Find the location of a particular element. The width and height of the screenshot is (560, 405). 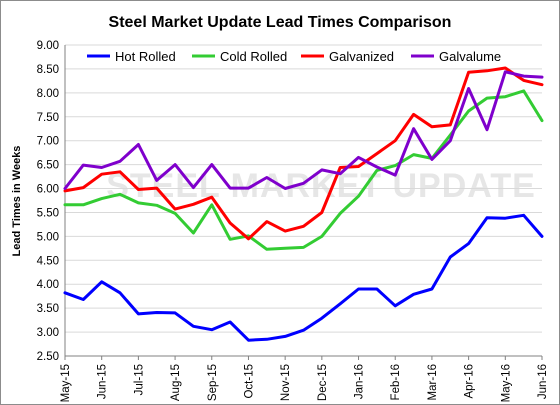

legend-label-galvalume: Galvalume is located at coordinates (470, 56).